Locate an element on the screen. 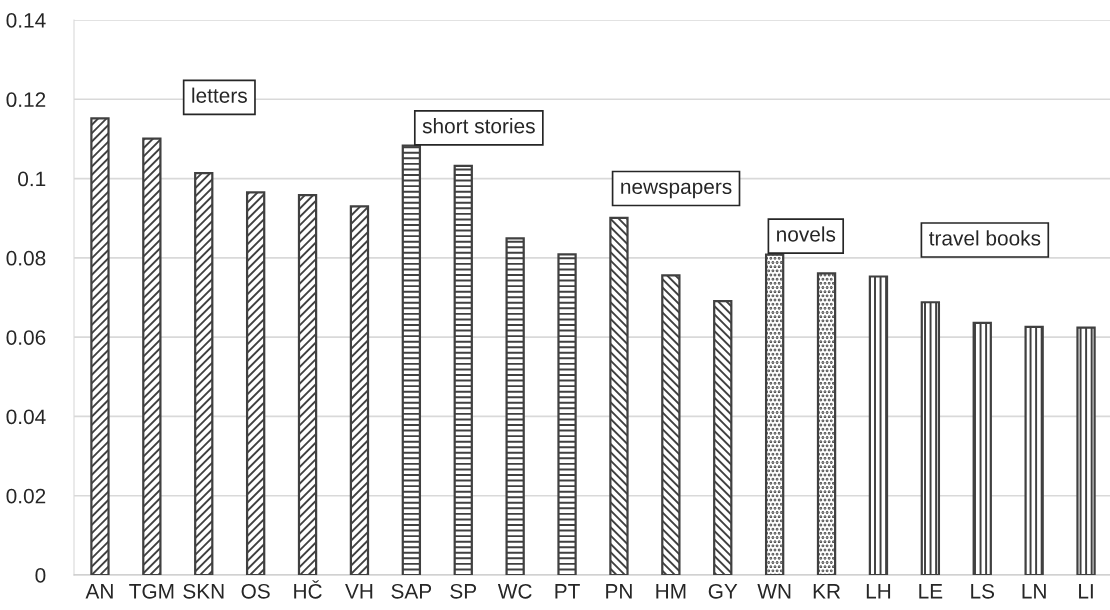 The width and height of the screenshot is (1110, 610). x-tick-label: VH is located at coordinates (359, 591).